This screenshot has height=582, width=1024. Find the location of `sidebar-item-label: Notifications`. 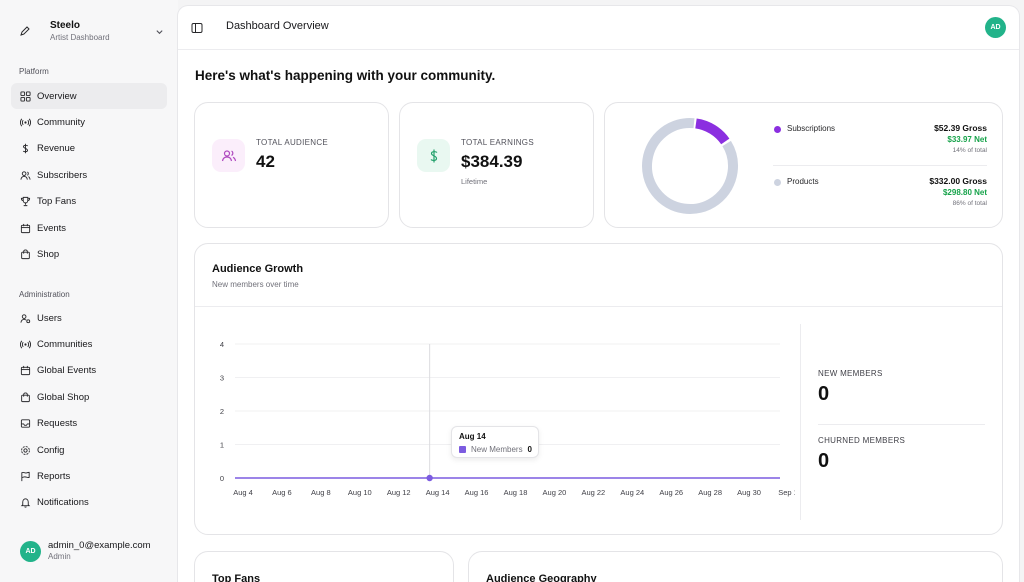

sidebar-item-label: Notifications is located at coordinates (63, 503).